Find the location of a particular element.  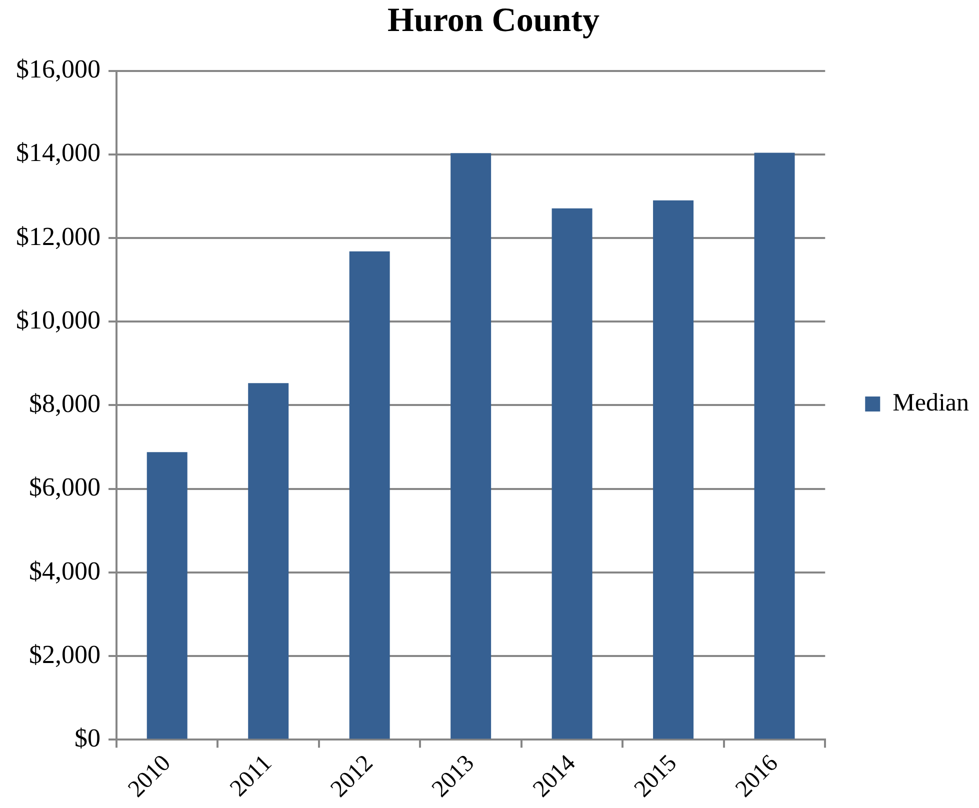

y-tick-label: $0 is located at coordinates (87, 738).